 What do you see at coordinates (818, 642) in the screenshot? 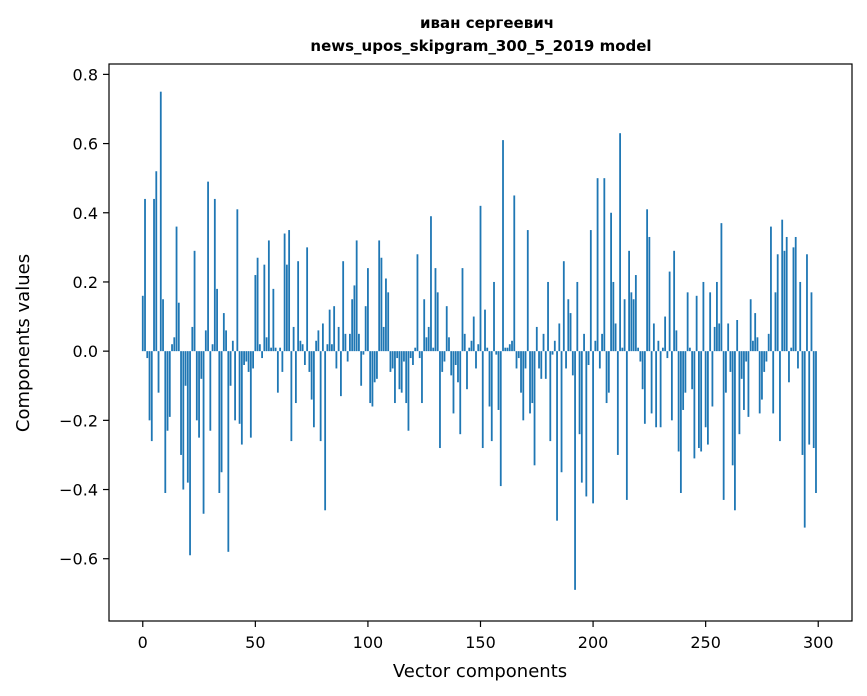
I see `x-tick-label: 300` at bounding box center [818, 642].